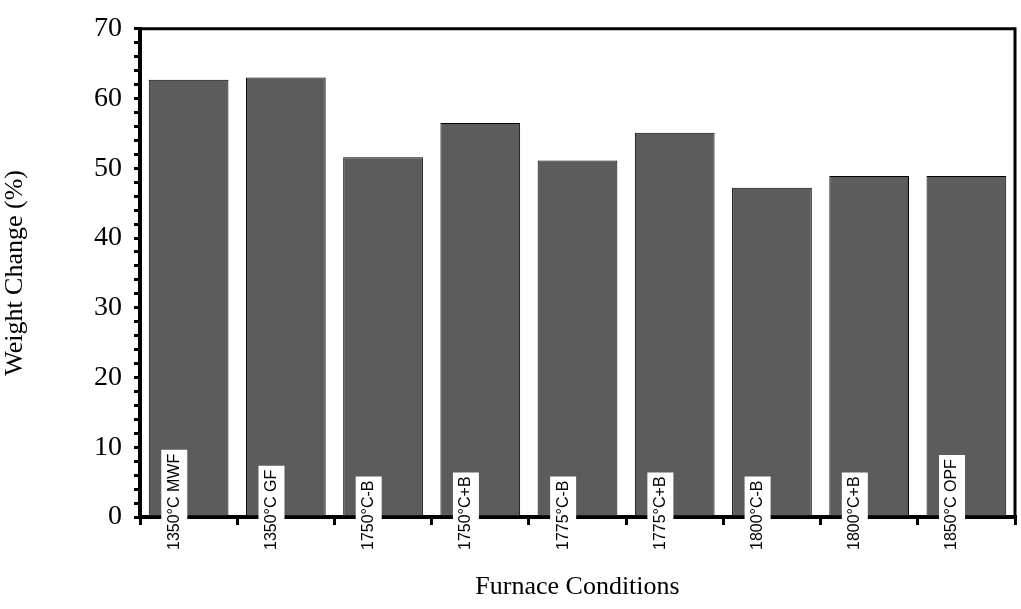 This screenshot has height=609, width=1021. I want to click on y-axis-title: Weight Change (%), so click(14, 272).